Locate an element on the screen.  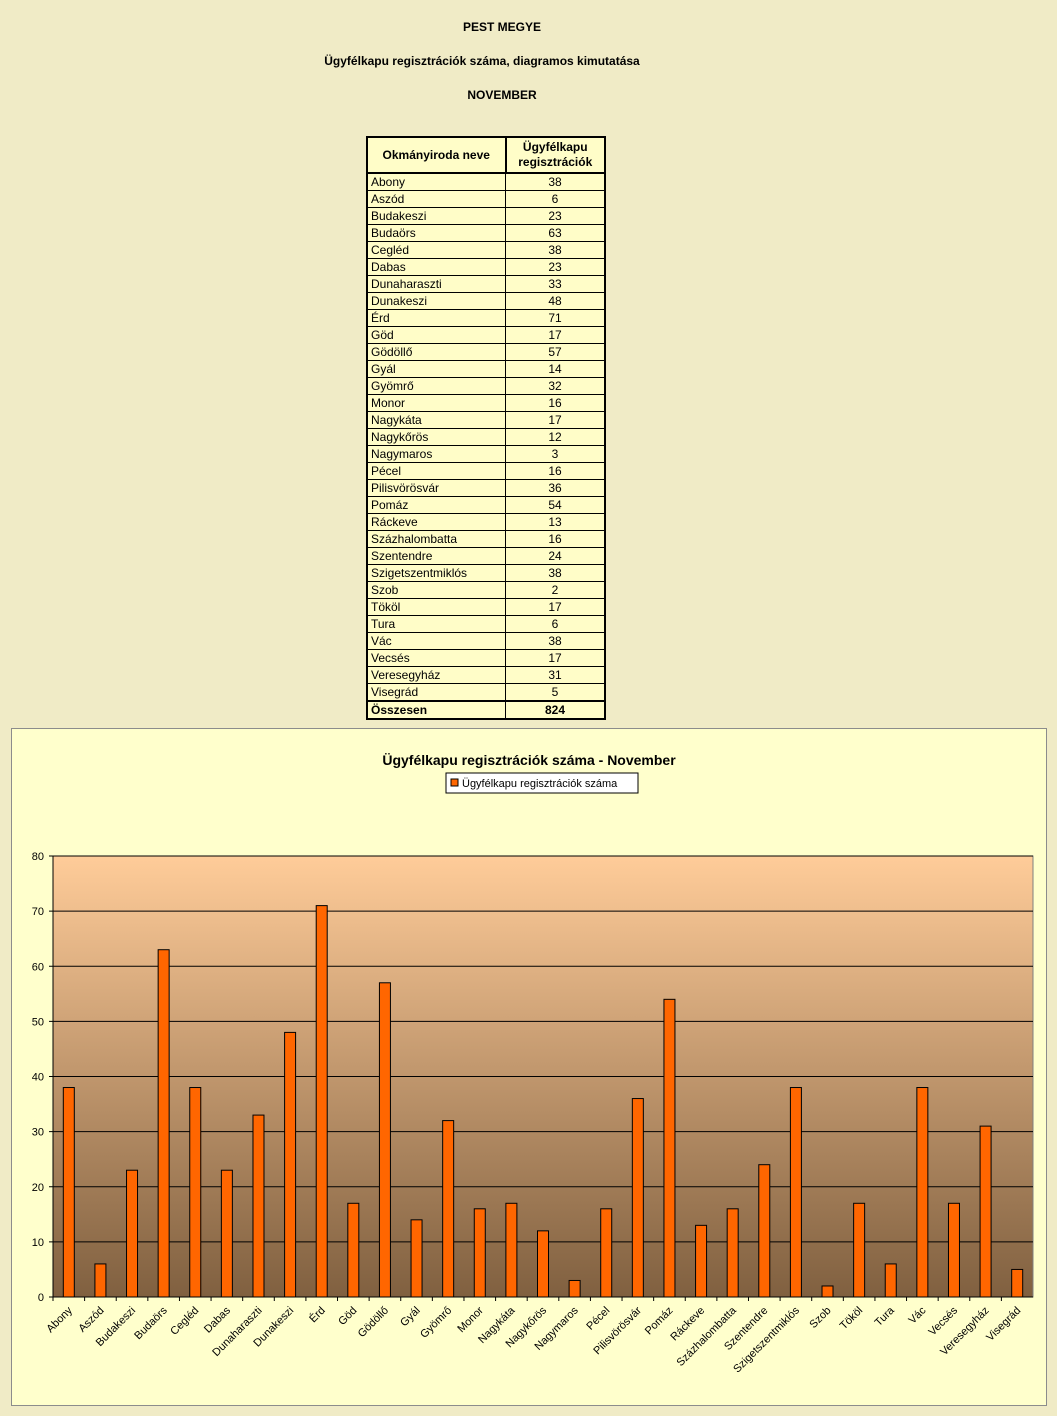
office-name-cell: Vecsés is located at coordinates (436, 658).